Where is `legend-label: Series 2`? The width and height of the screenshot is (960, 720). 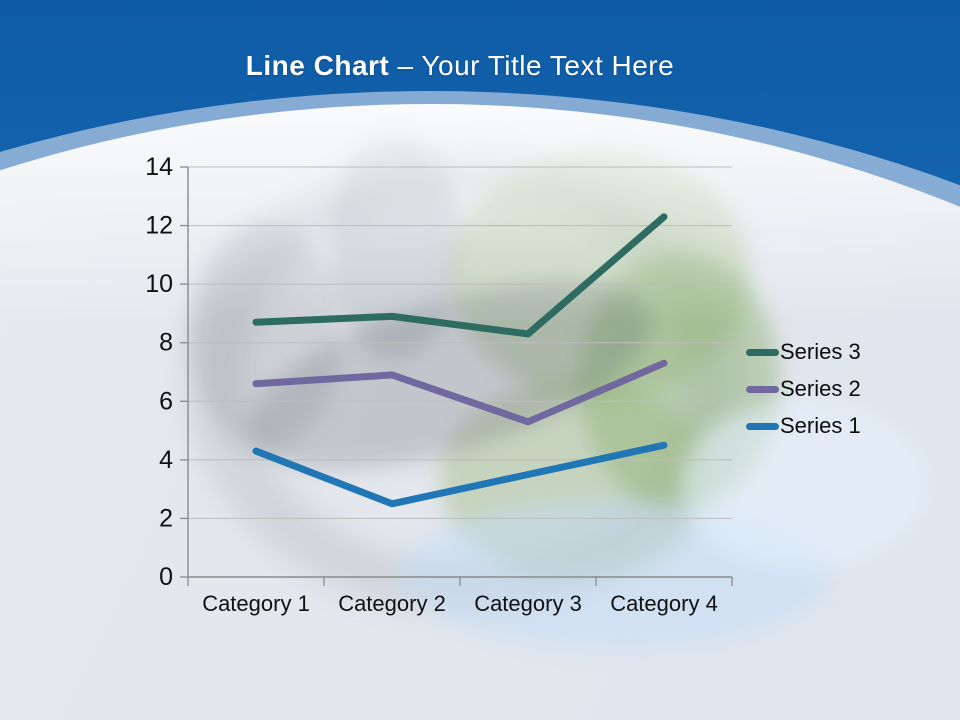 legend-label: Series 2 is located at coordinates (820, 388).